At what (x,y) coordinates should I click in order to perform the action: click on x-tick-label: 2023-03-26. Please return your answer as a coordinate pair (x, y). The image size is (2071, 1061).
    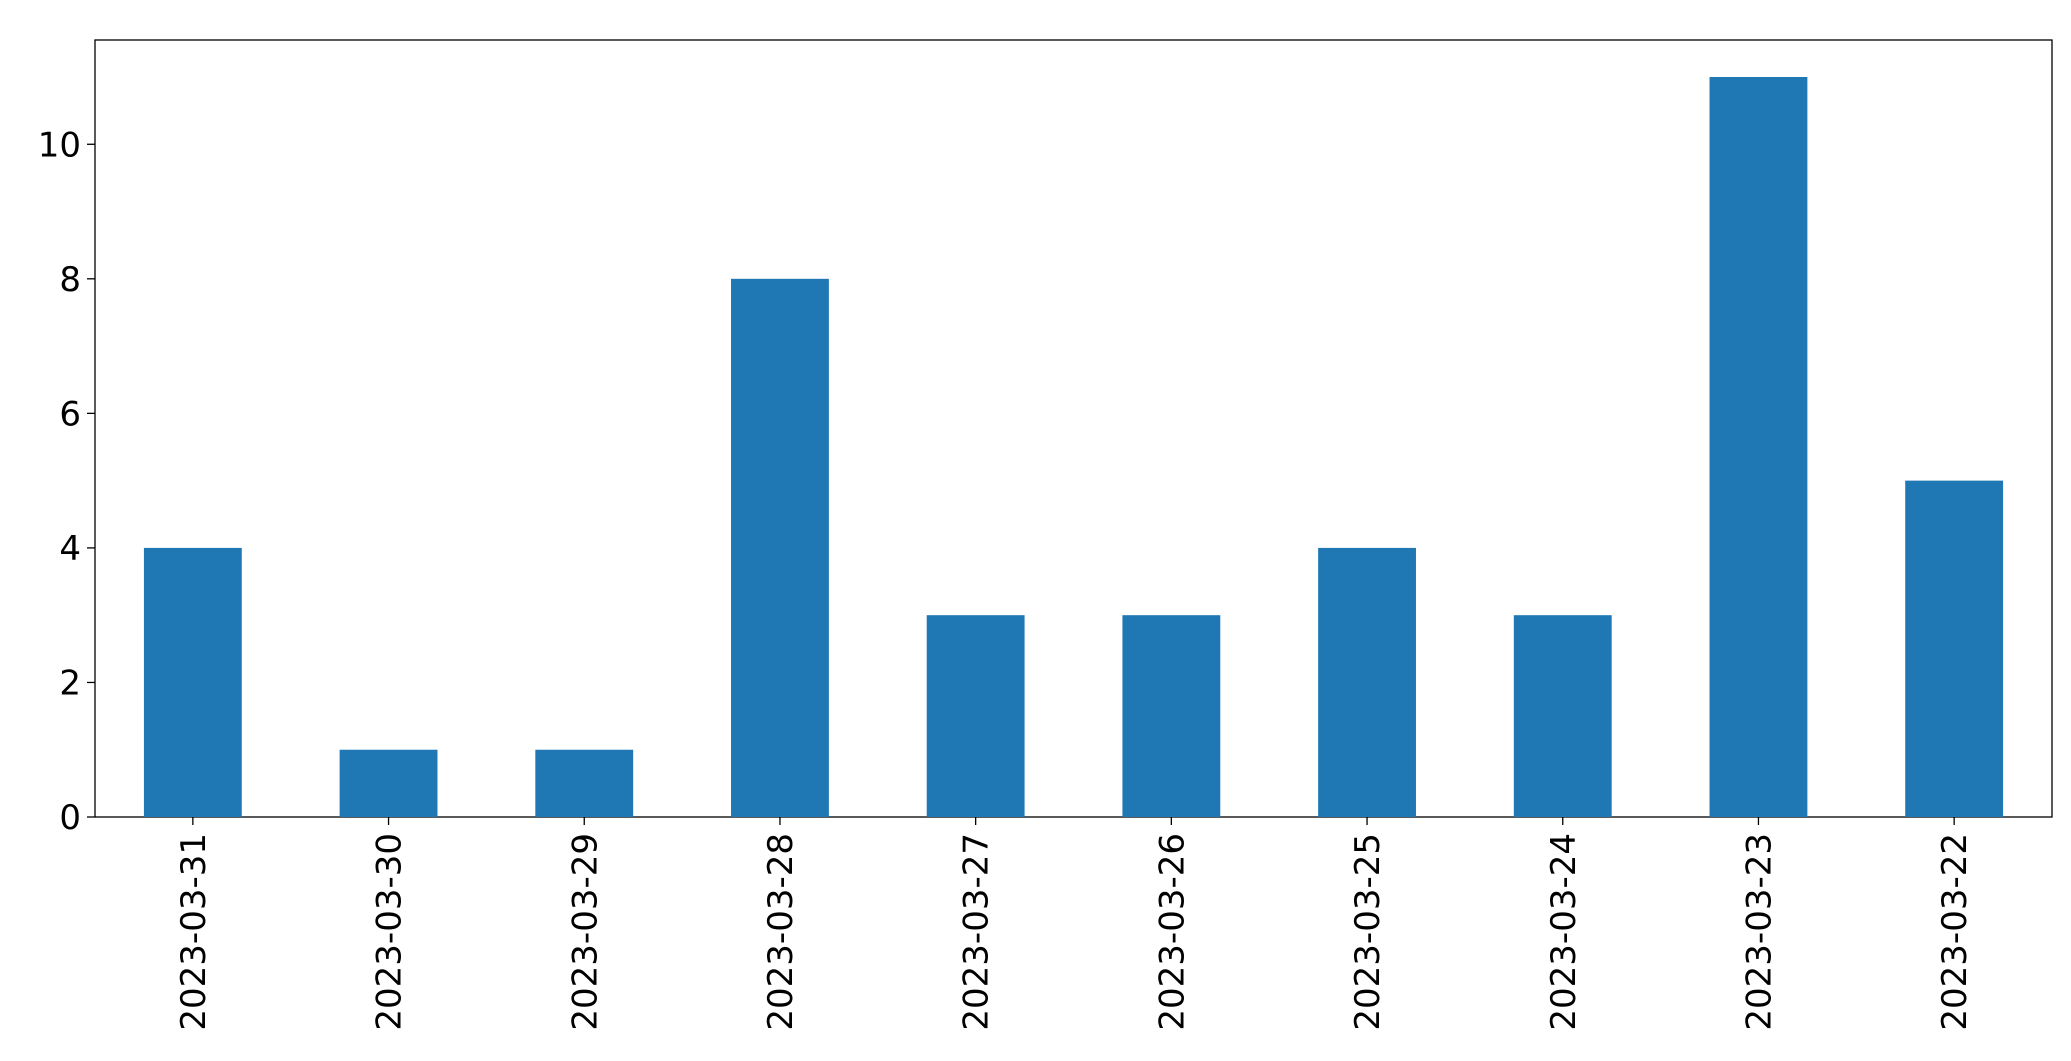
    Looking at the image, I should click on (1172, 932).